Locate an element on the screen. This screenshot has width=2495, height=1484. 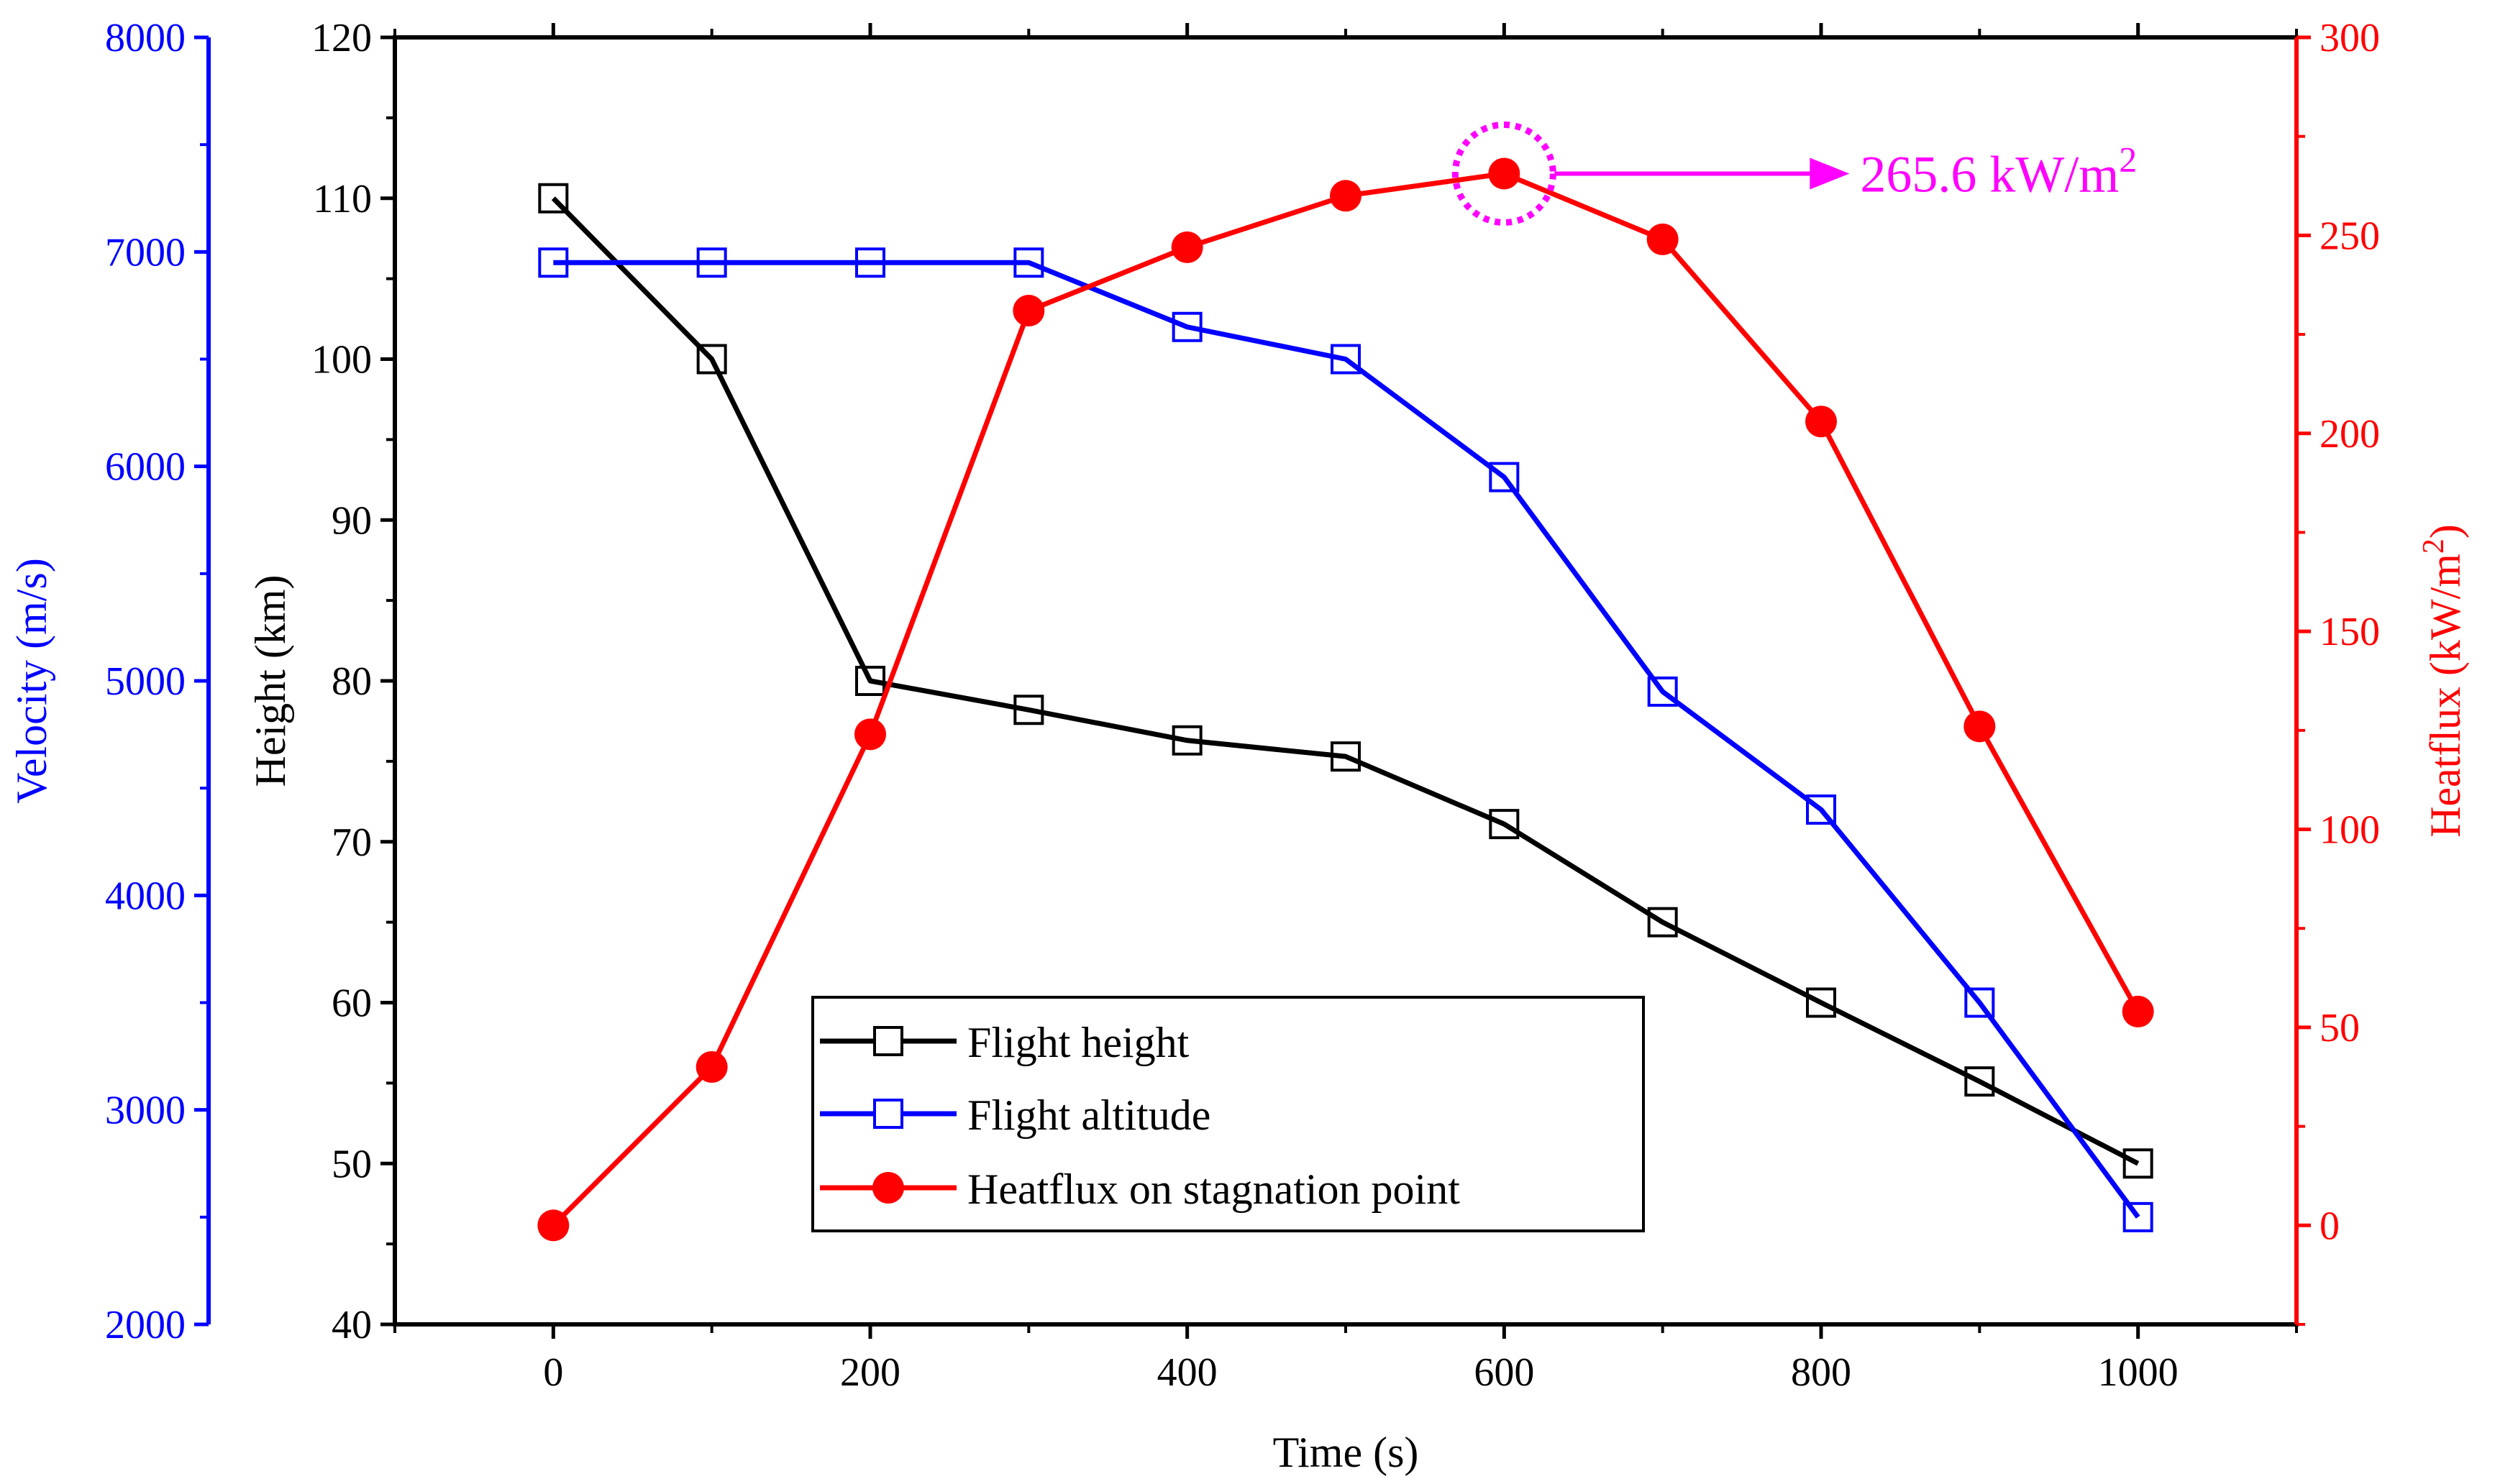
legend-marker-flight-altitude is located at coordinates (888, 1114).